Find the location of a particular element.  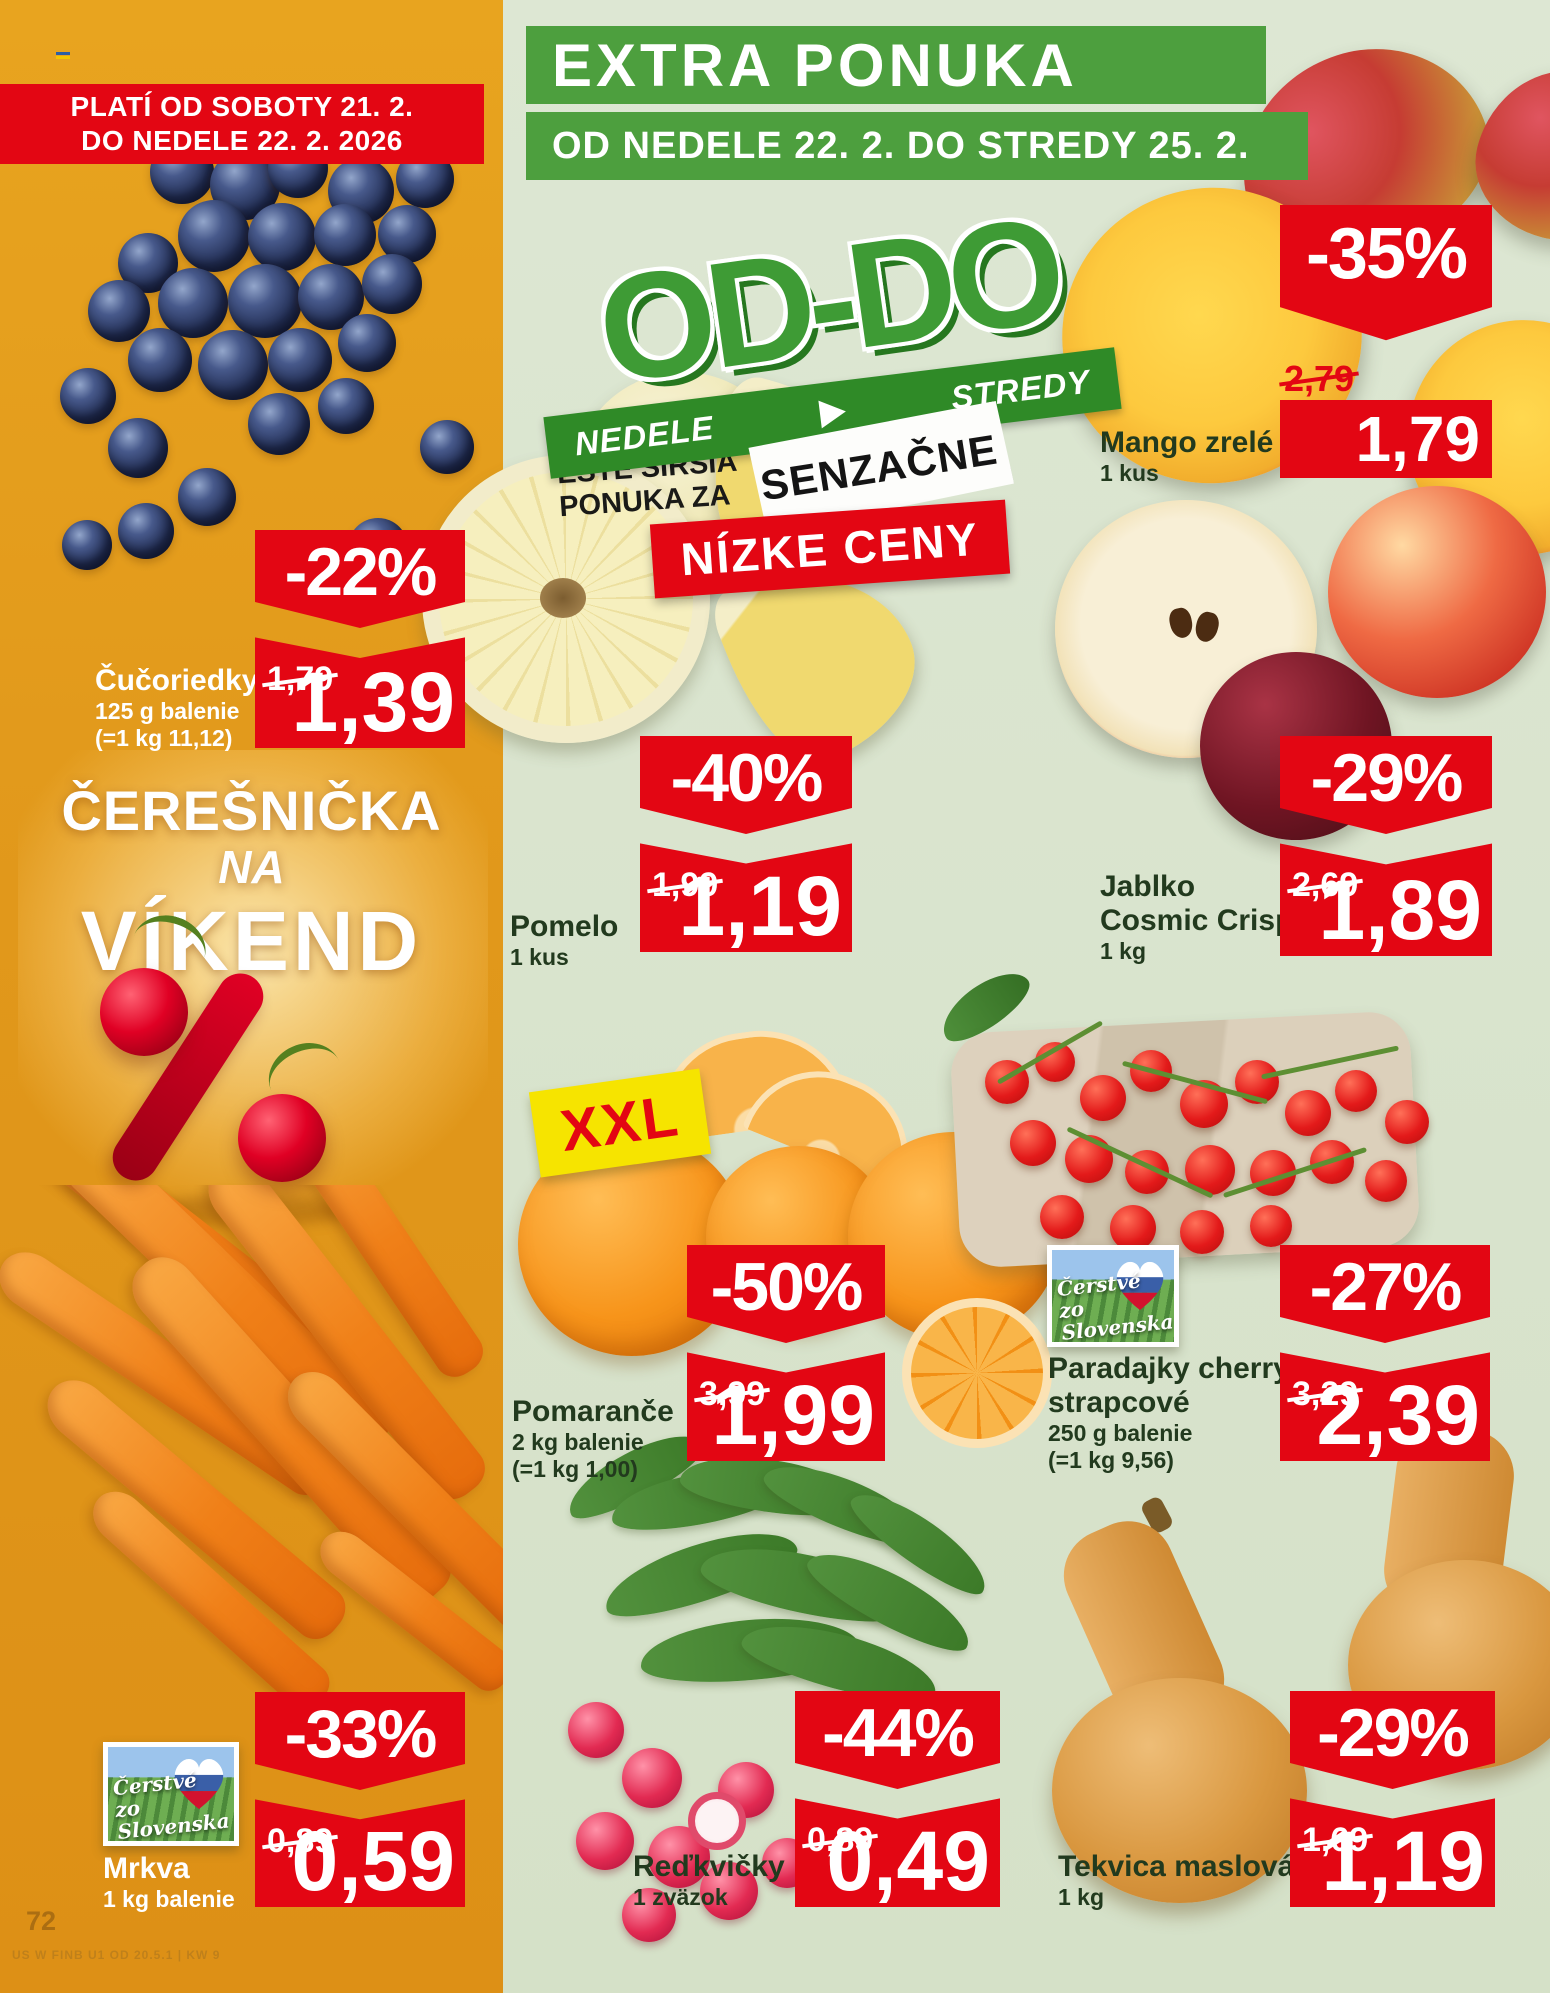

print-code: US W FINB U1 OD 20.5.1 | KW 9 is located at coordinates (116, 1955).